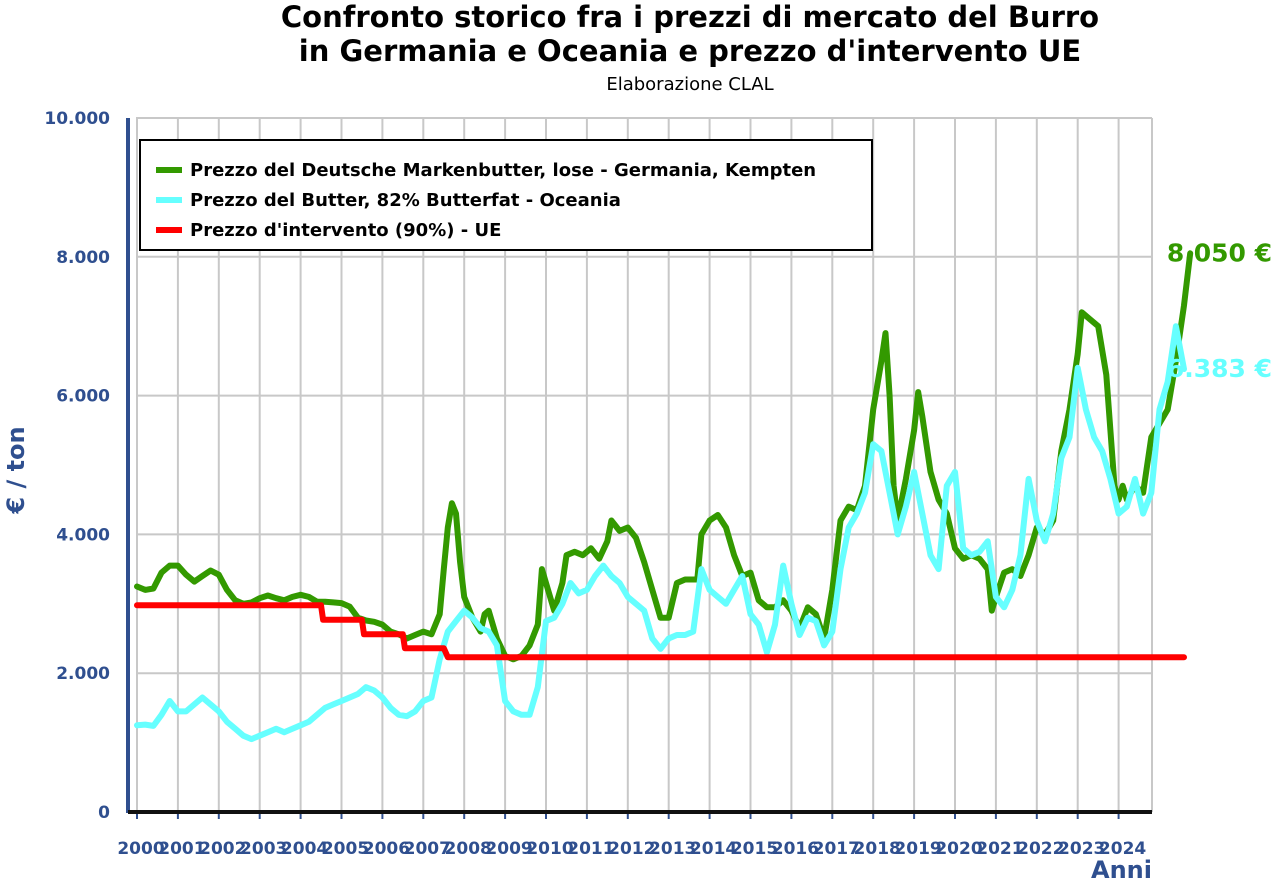 The image size is (1280, 896). Describe the element at coordinates (877, 849) in the screenshot. I see `x-tick-label: 2018` at that location.